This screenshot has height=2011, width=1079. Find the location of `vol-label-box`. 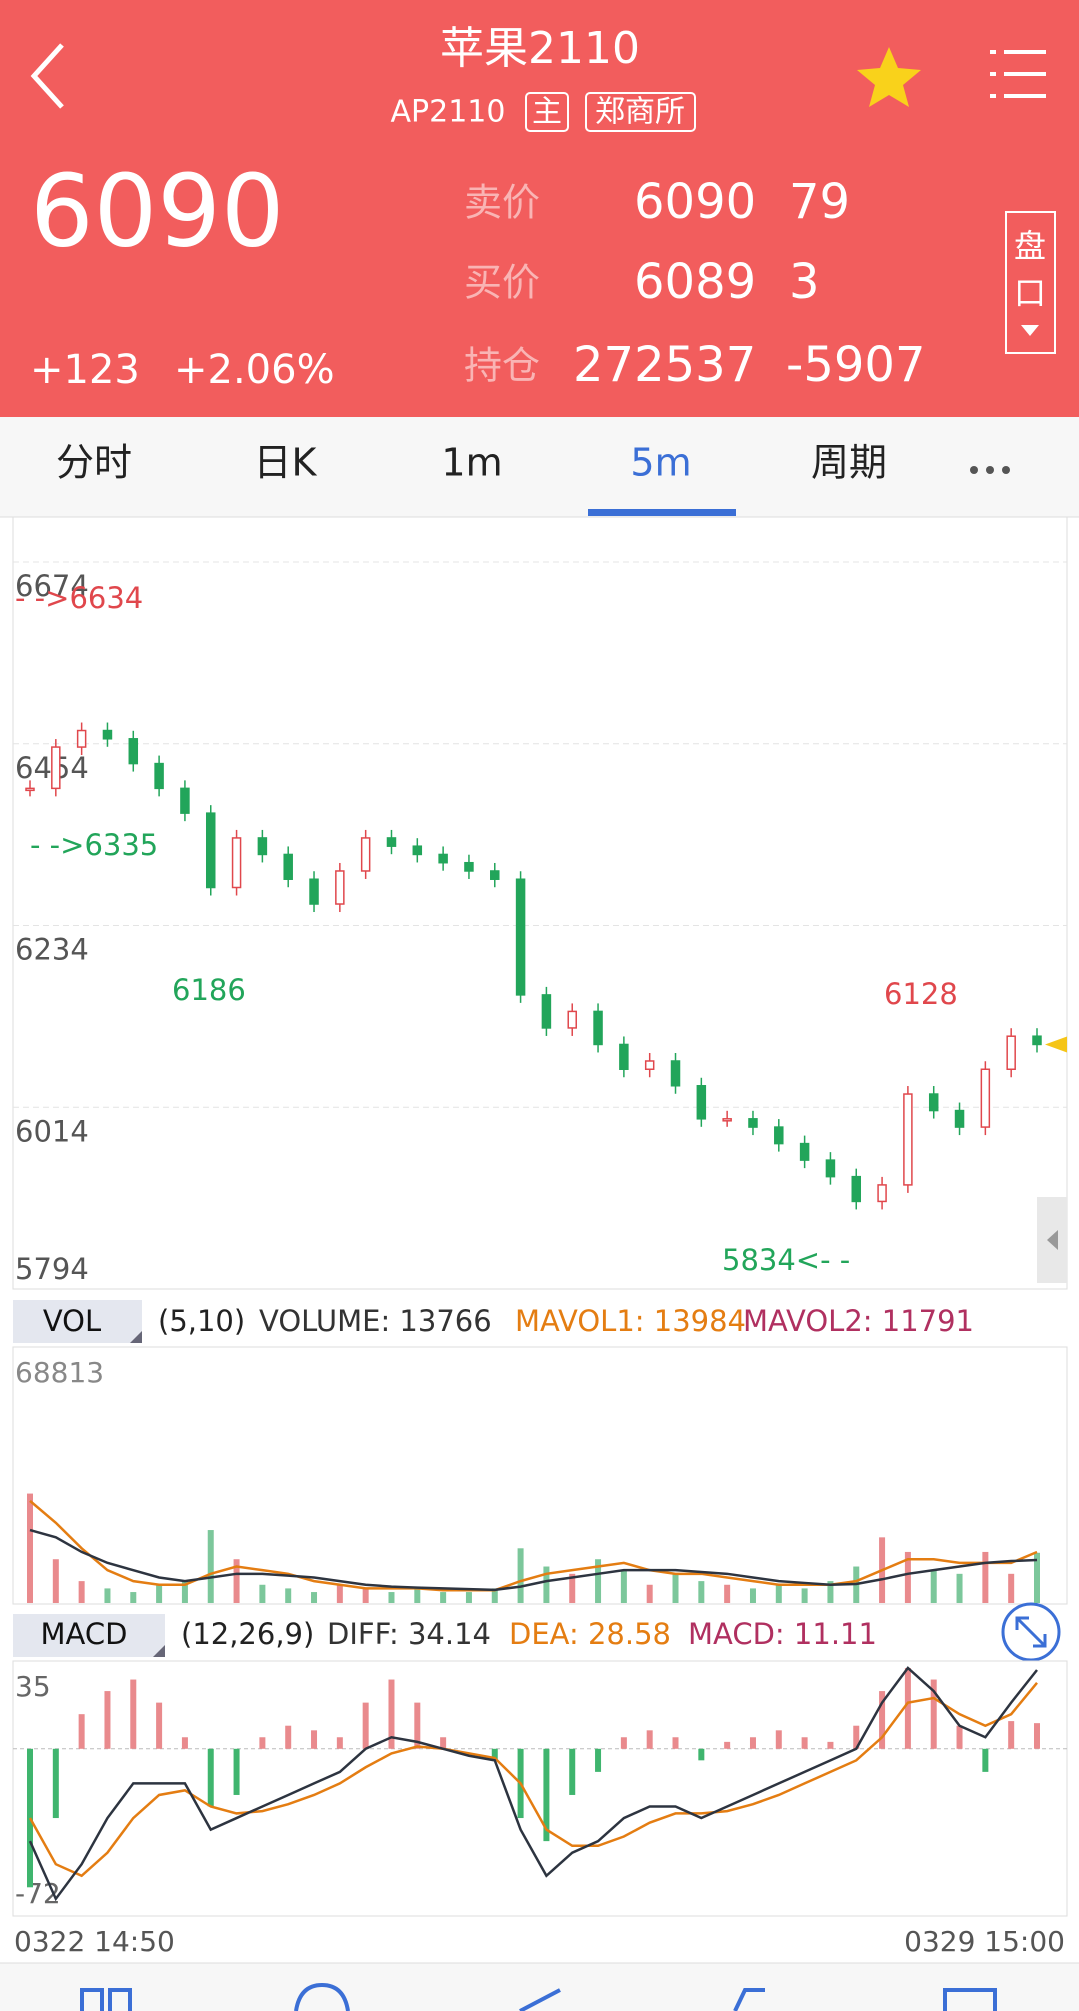

vol-label-box is located at coordinates (77, 1321).